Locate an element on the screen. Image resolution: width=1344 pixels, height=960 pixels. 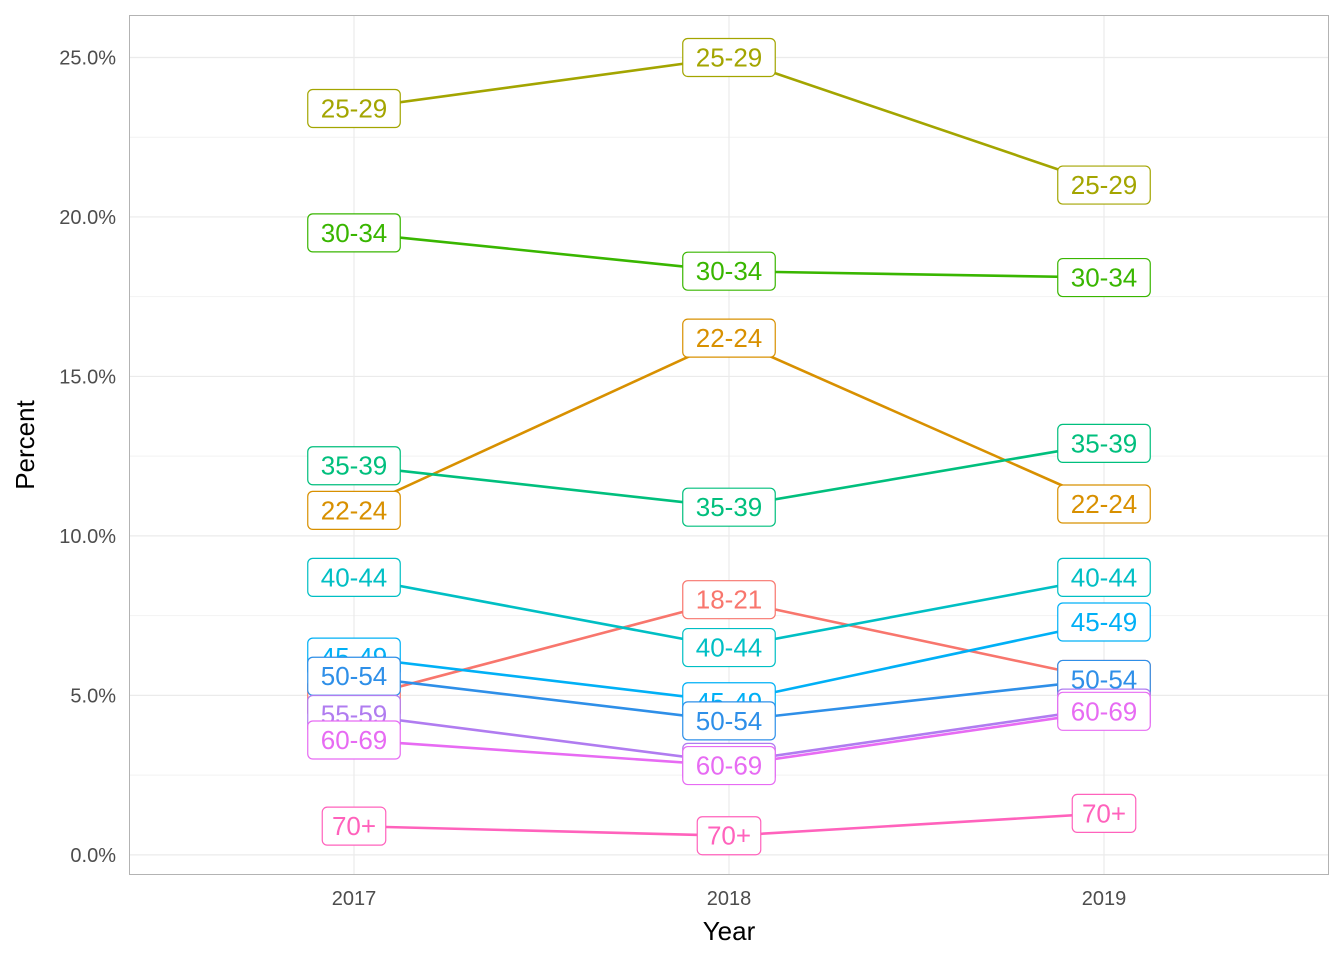
x-tick-label: 2017 is located at coordinates (354, 899).